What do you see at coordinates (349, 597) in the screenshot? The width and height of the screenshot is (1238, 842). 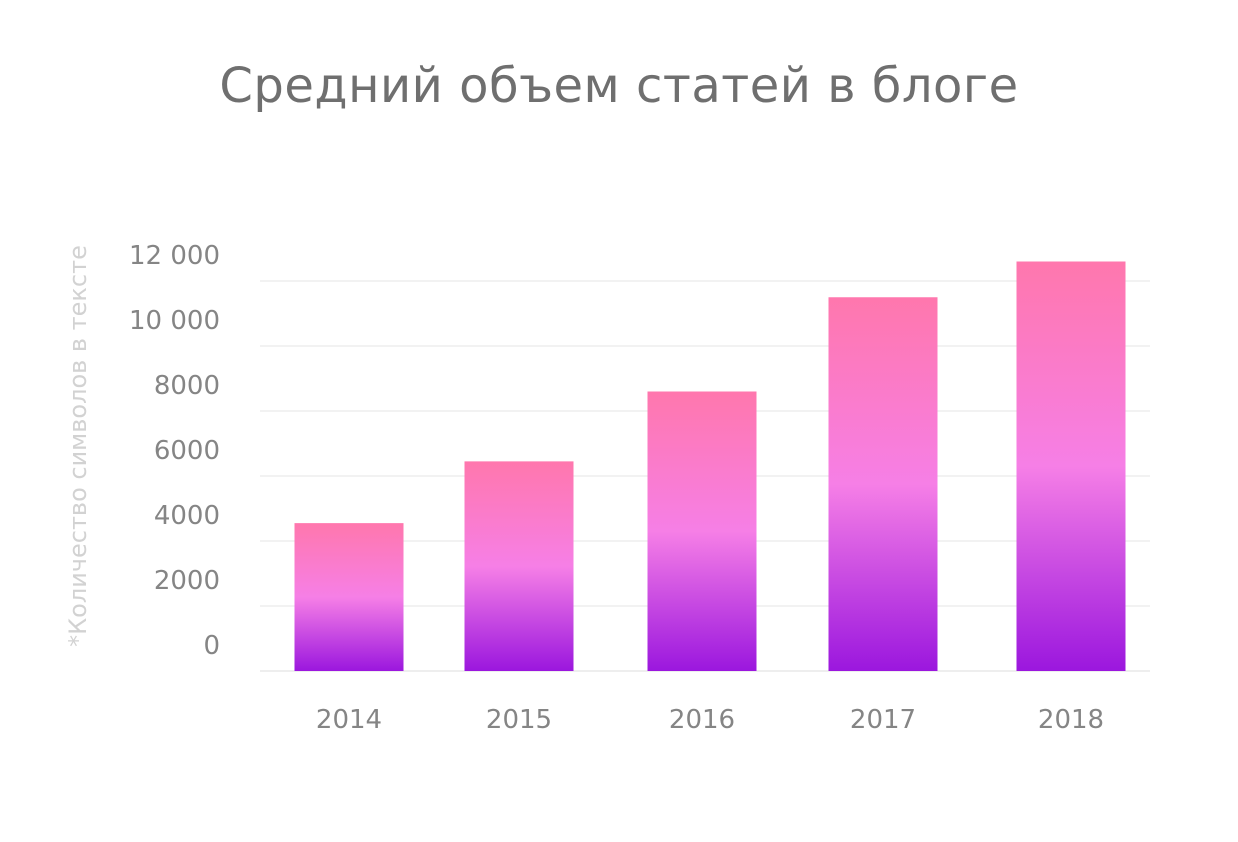 I see `bar-2014` at bounding box center [349, 597].